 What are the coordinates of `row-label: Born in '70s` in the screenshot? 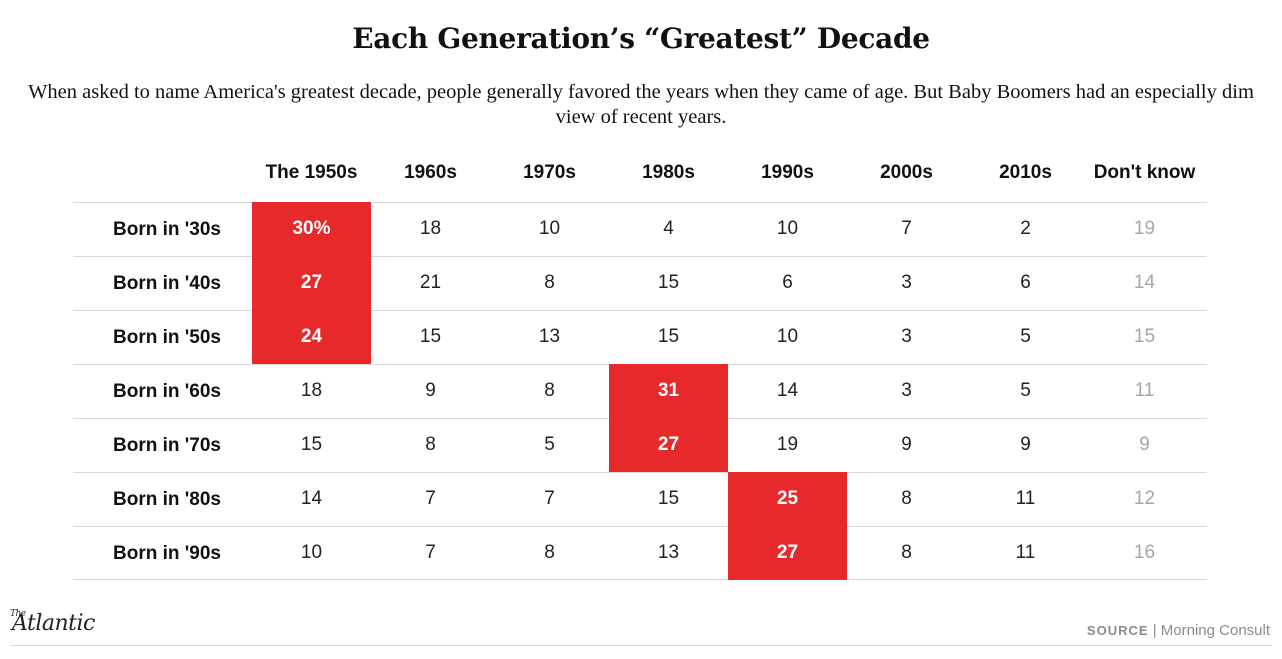 It's located at (167, 445).